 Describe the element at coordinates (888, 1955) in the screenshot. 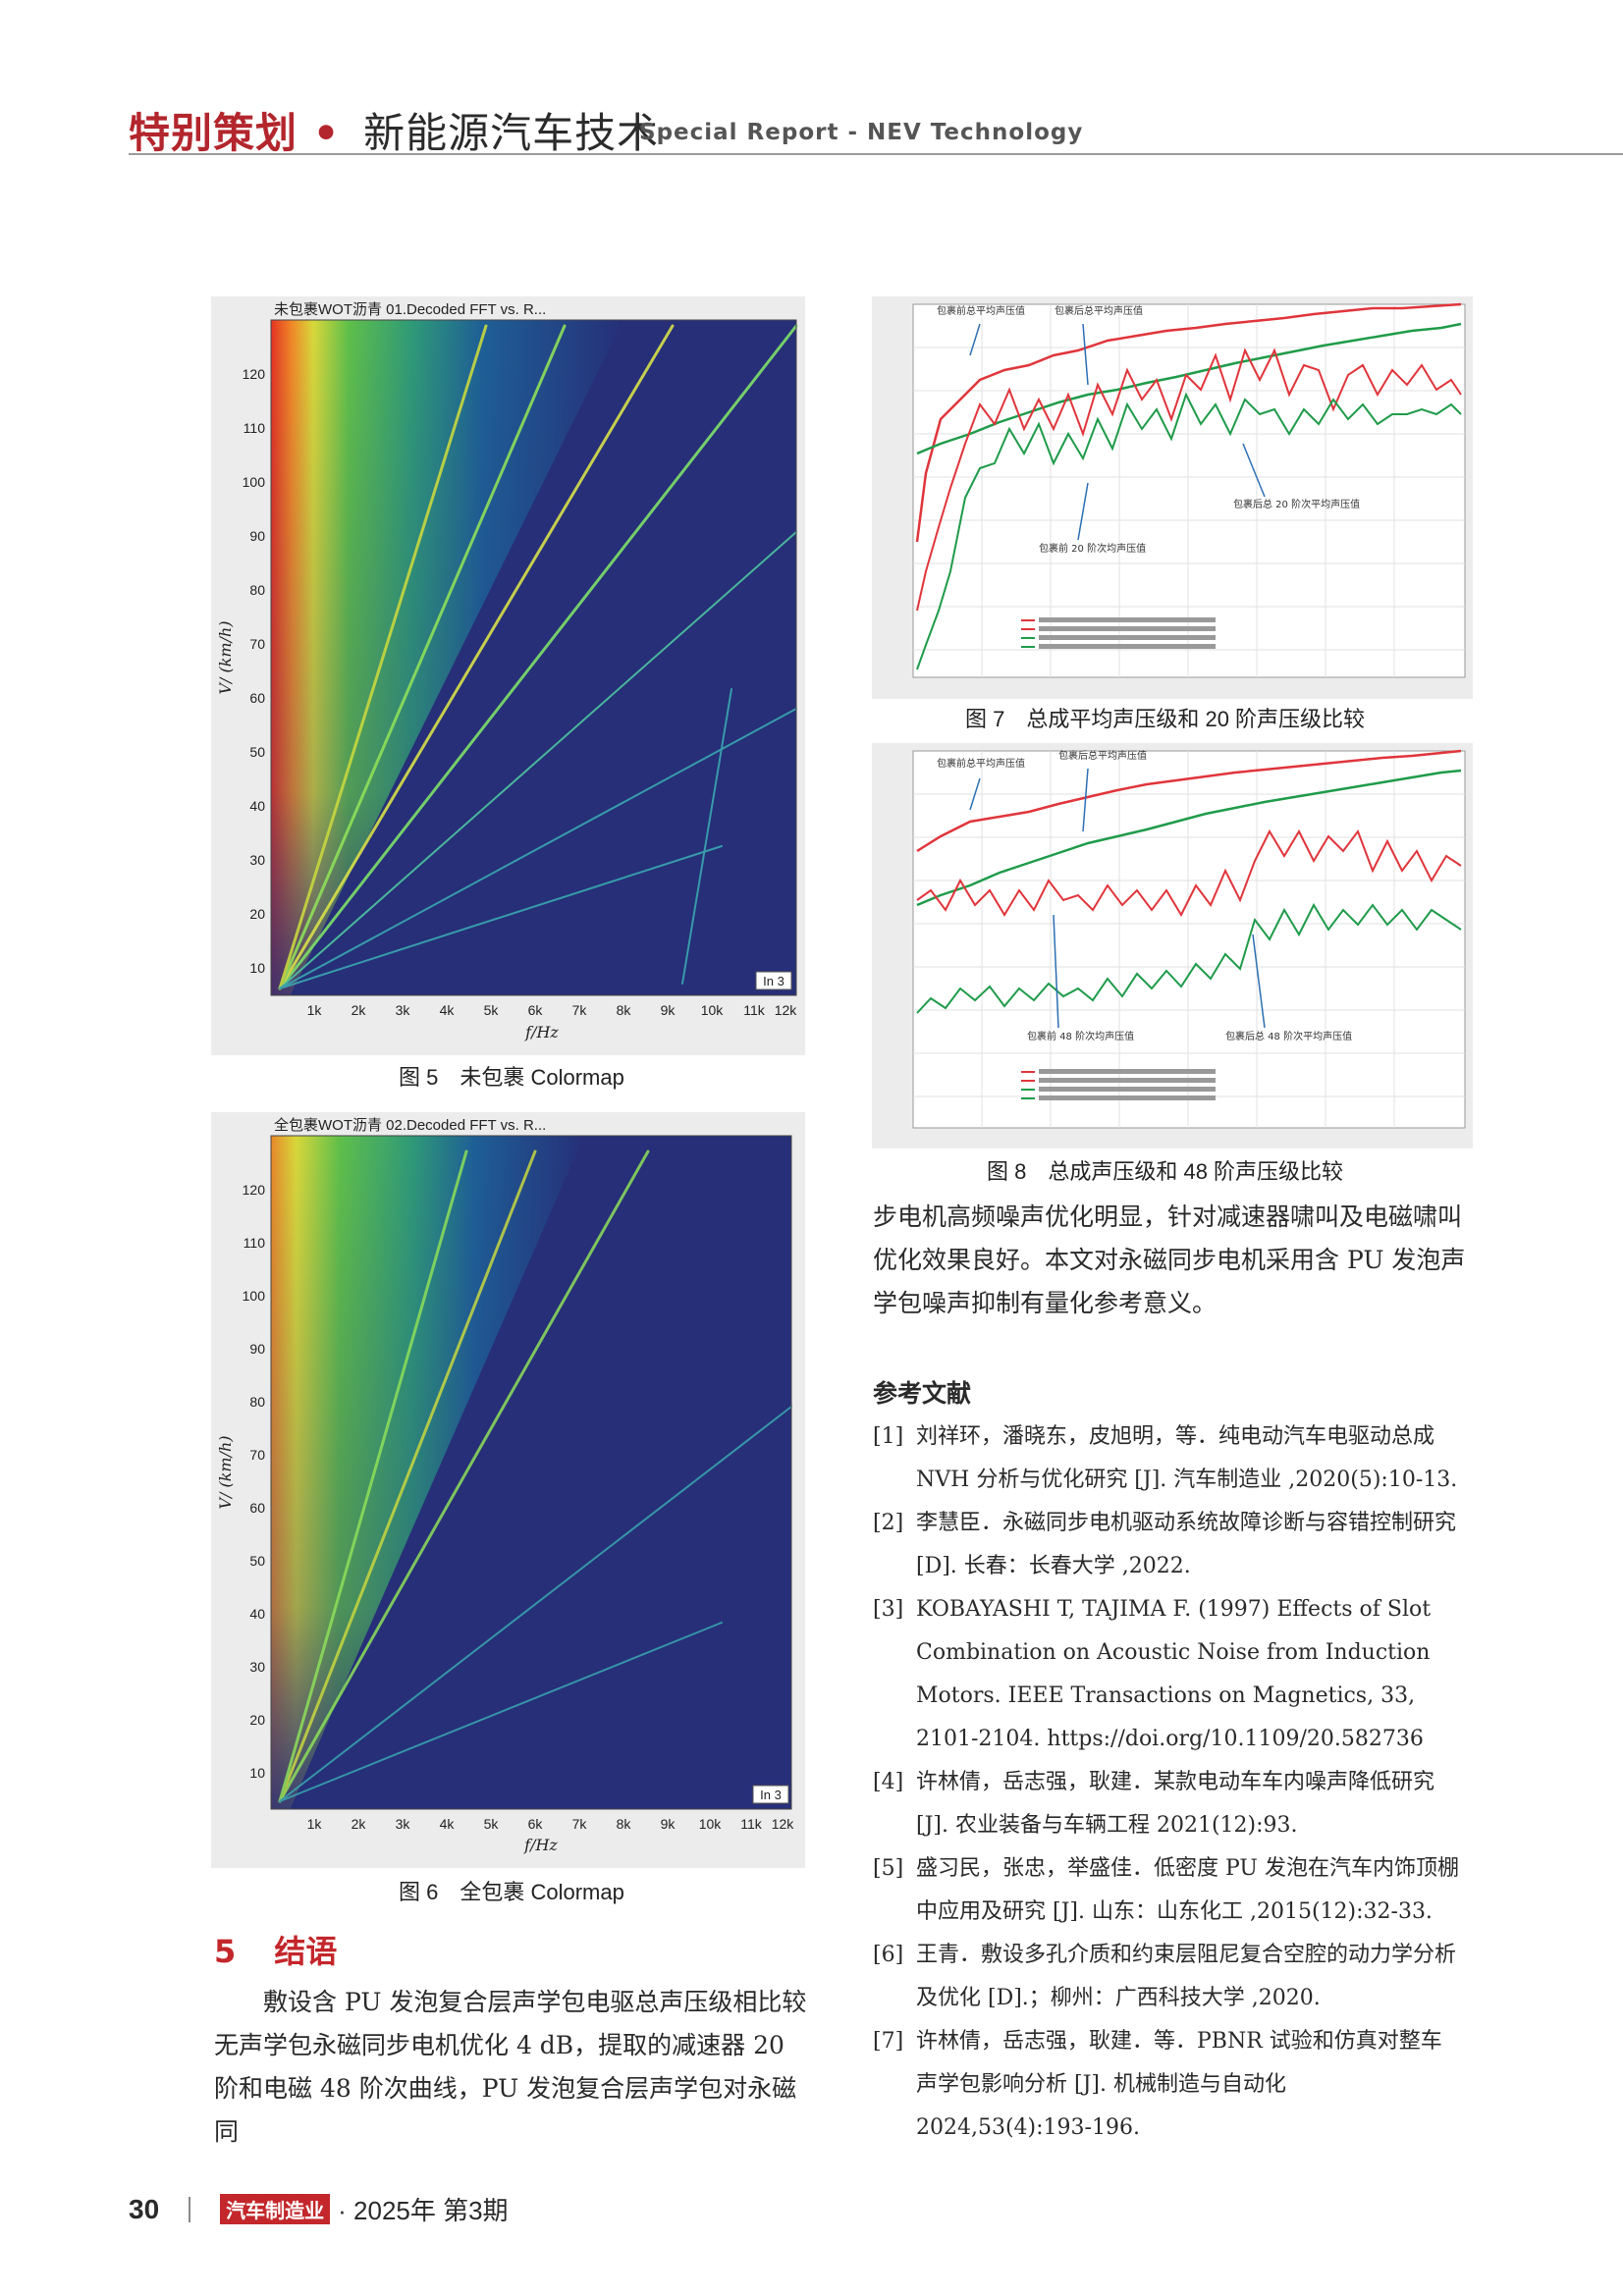

I see `reference-number: [6]` at that location.